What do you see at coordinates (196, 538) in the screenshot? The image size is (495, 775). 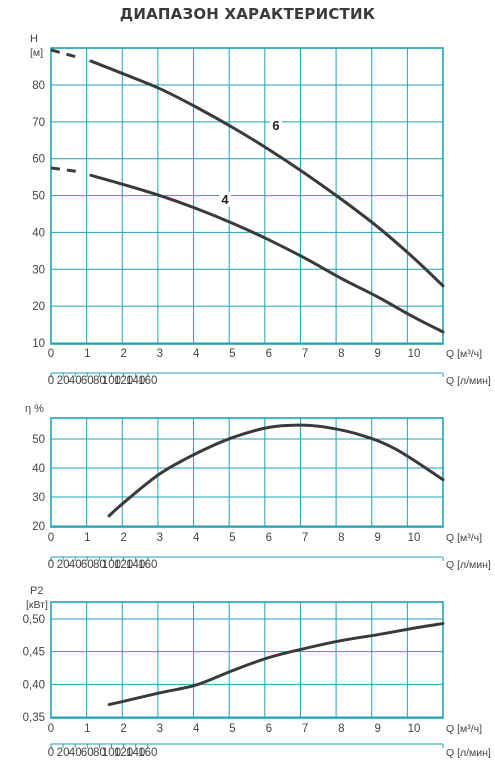 I see `panel-2-xtick-m3h: 4` at bounding box center [196, 538].